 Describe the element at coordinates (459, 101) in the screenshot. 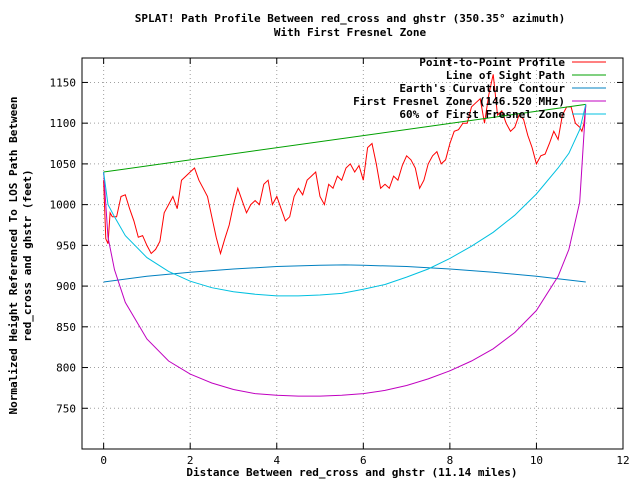

I see `legend-label: First Fresnel Zone (146.520 MHz)` at that location.